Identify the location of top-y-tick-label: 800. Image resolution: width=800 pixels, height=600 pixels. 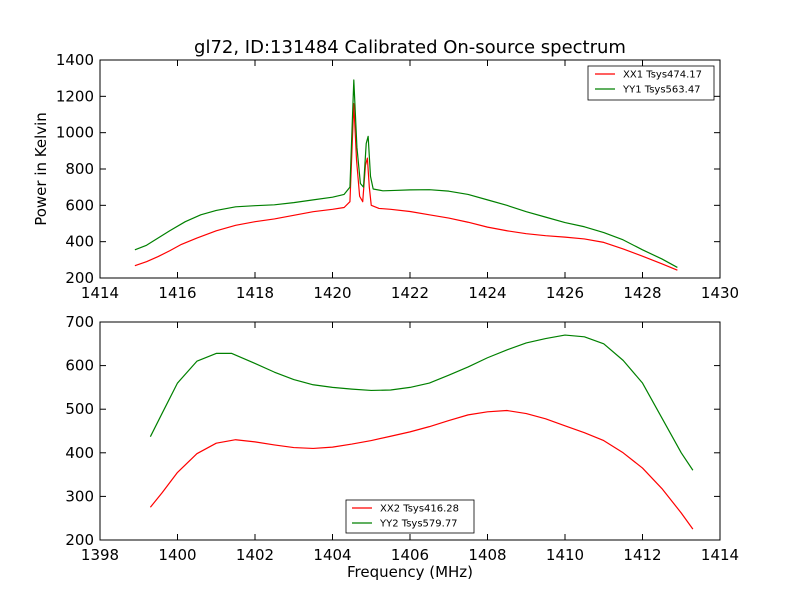
(79, 169).